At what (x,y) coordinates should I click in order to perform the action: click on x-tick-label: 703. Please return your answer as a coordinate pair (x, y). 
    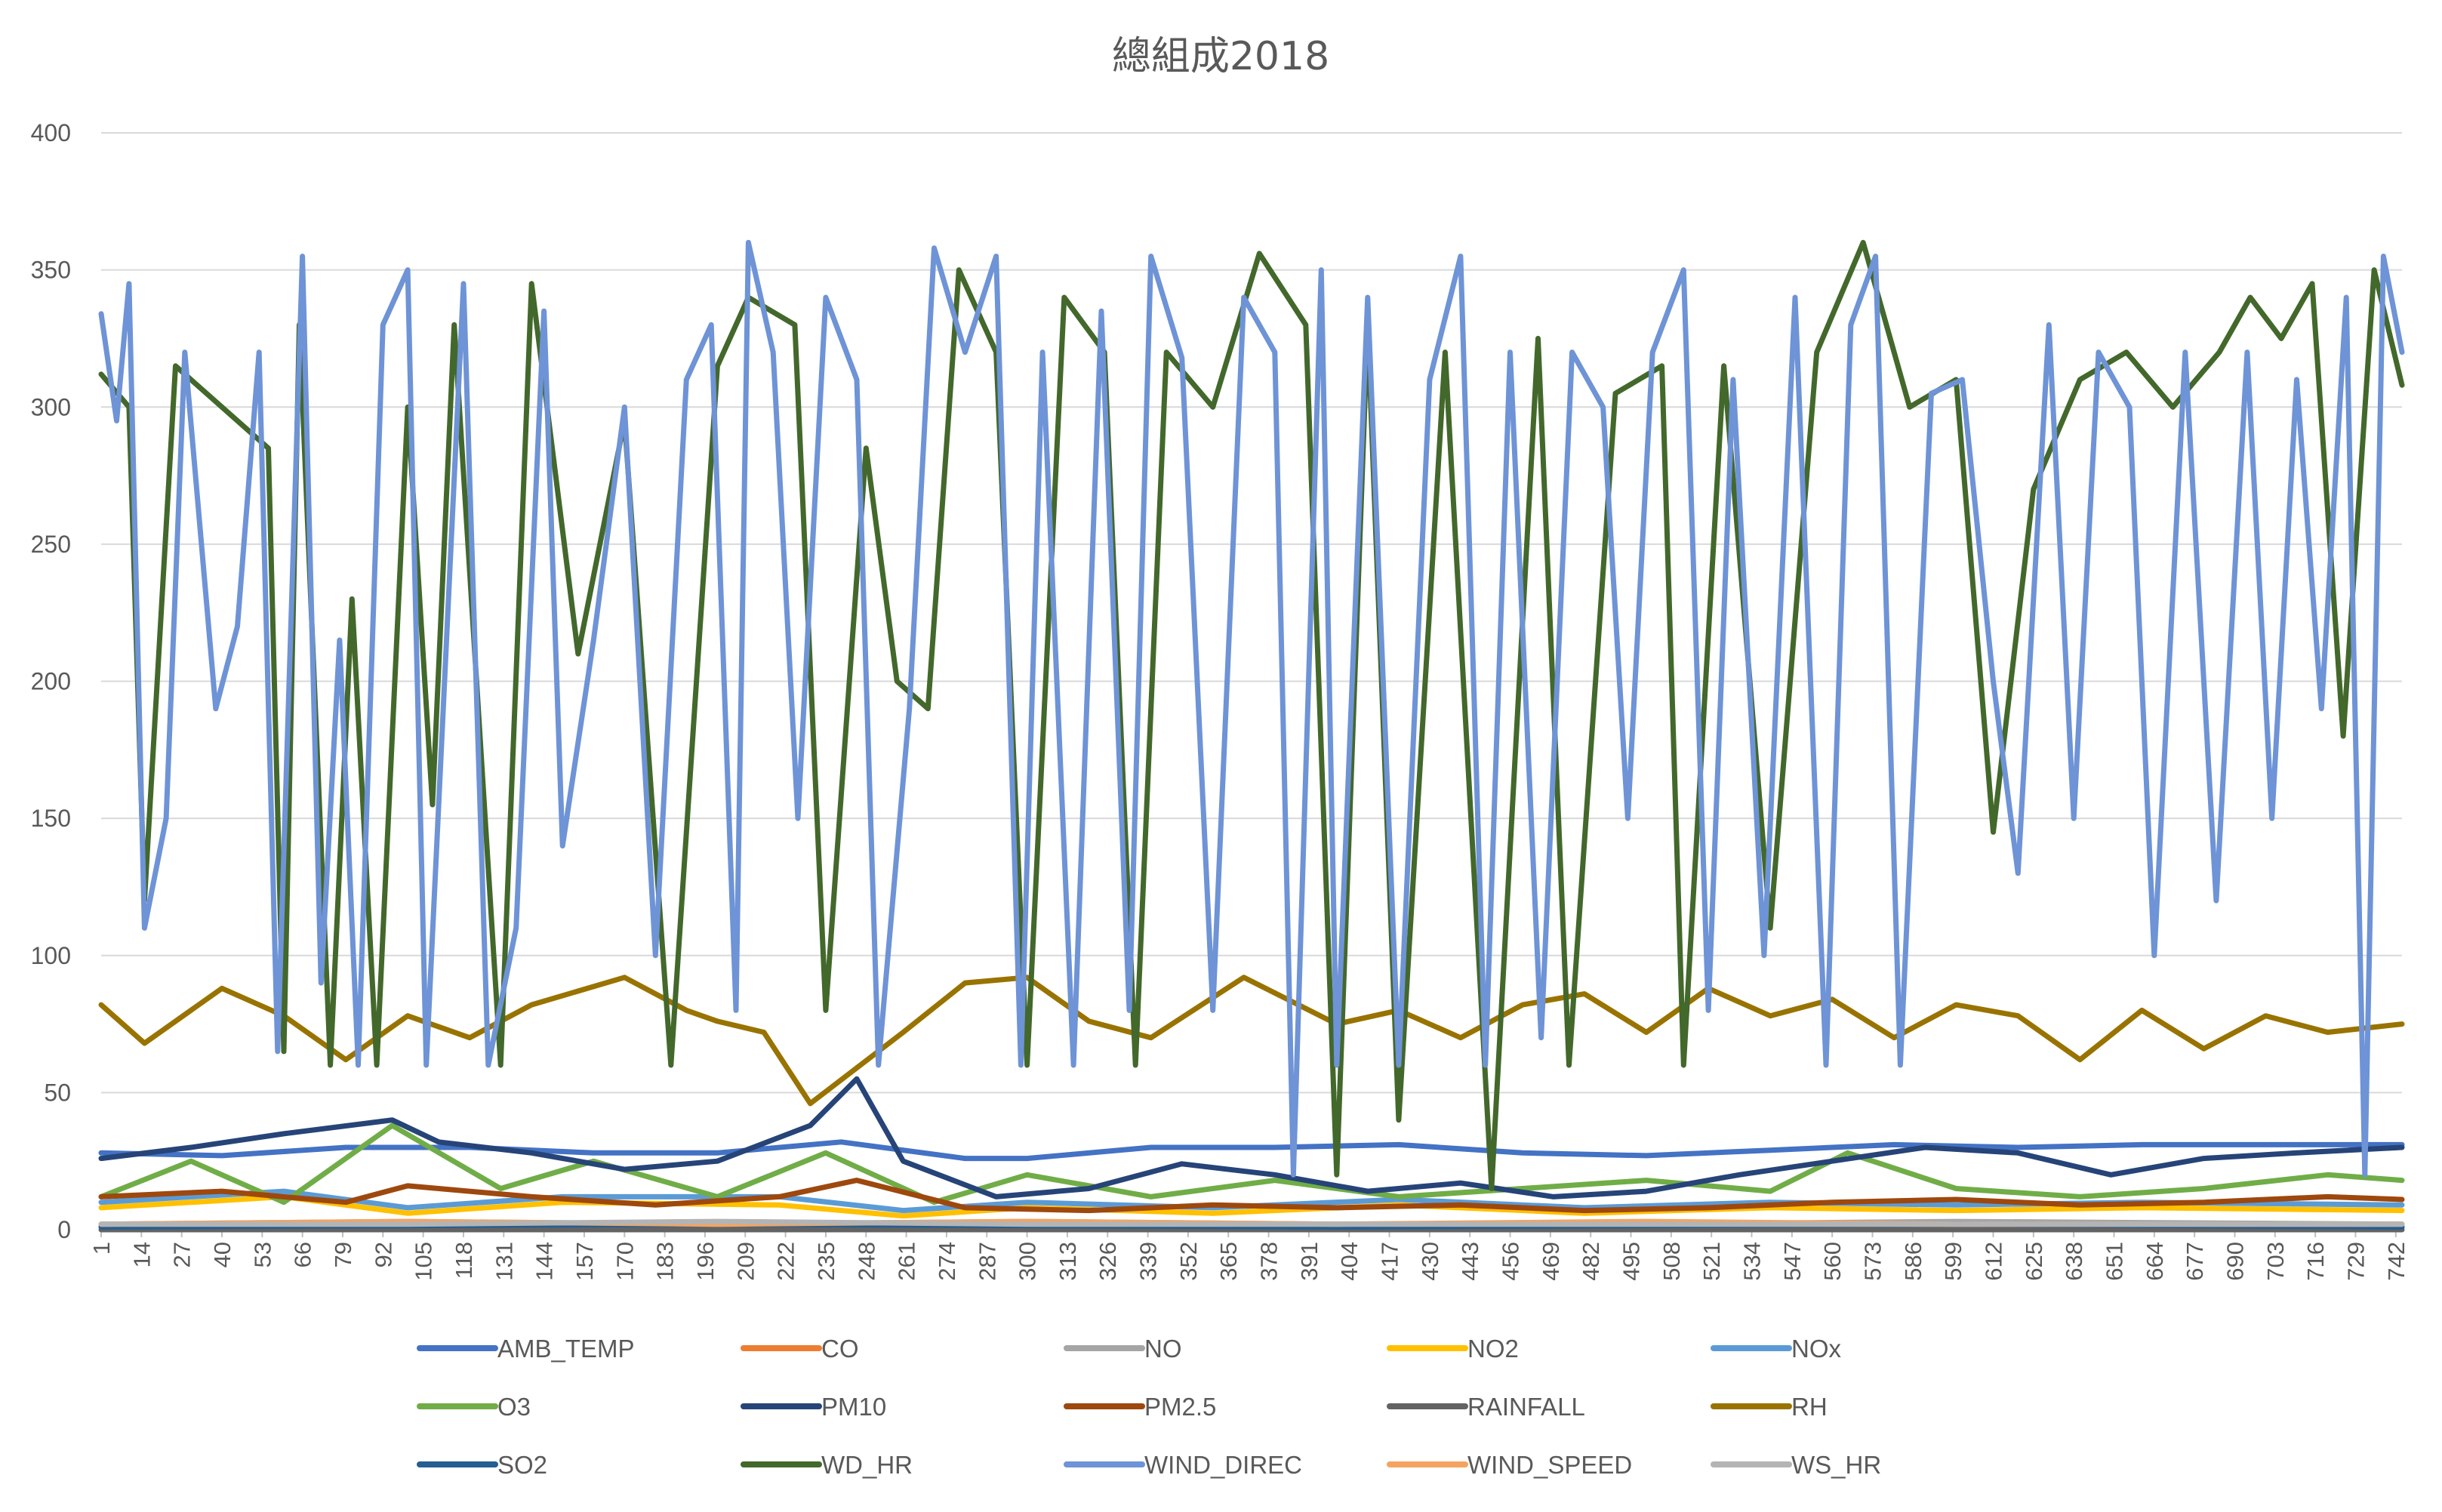
    Looking at the image, I should click on (2275, 1261).